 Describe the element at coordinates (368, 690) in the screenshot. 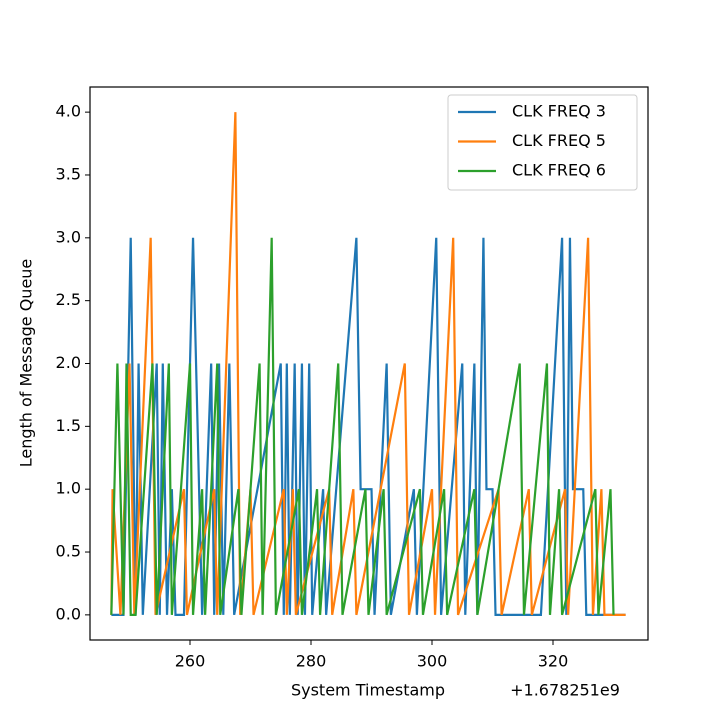

I see `x-axis-label: System Timestamp` at that location.